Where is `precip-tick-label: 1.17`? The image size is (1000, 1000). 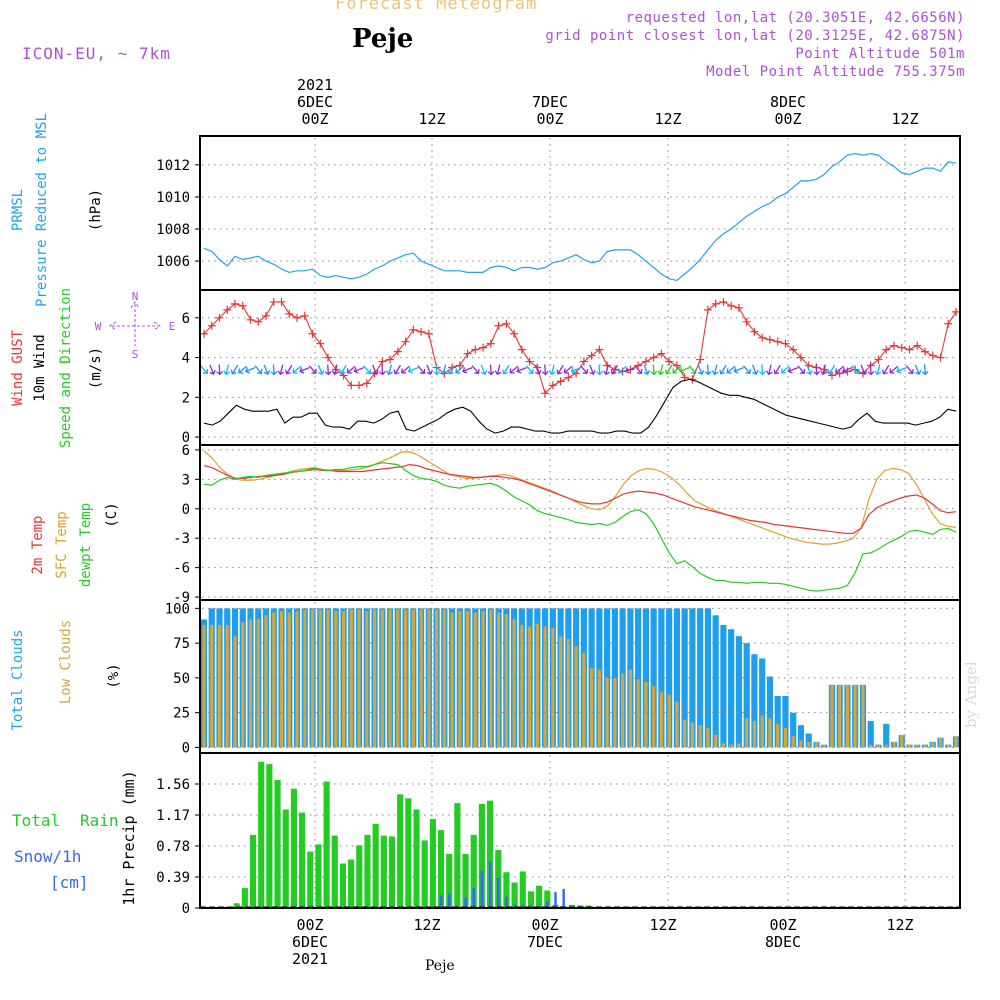
precip-tick-label: 1.17 is located at coordinates (173, 816).